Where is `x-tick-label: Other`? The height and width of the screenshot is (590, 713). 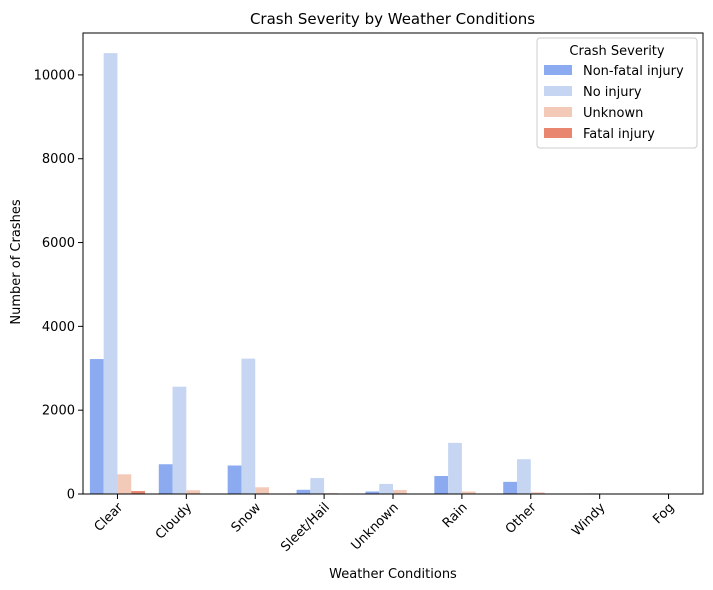
x-tick-label: Other is located at coordinates (521, 518).